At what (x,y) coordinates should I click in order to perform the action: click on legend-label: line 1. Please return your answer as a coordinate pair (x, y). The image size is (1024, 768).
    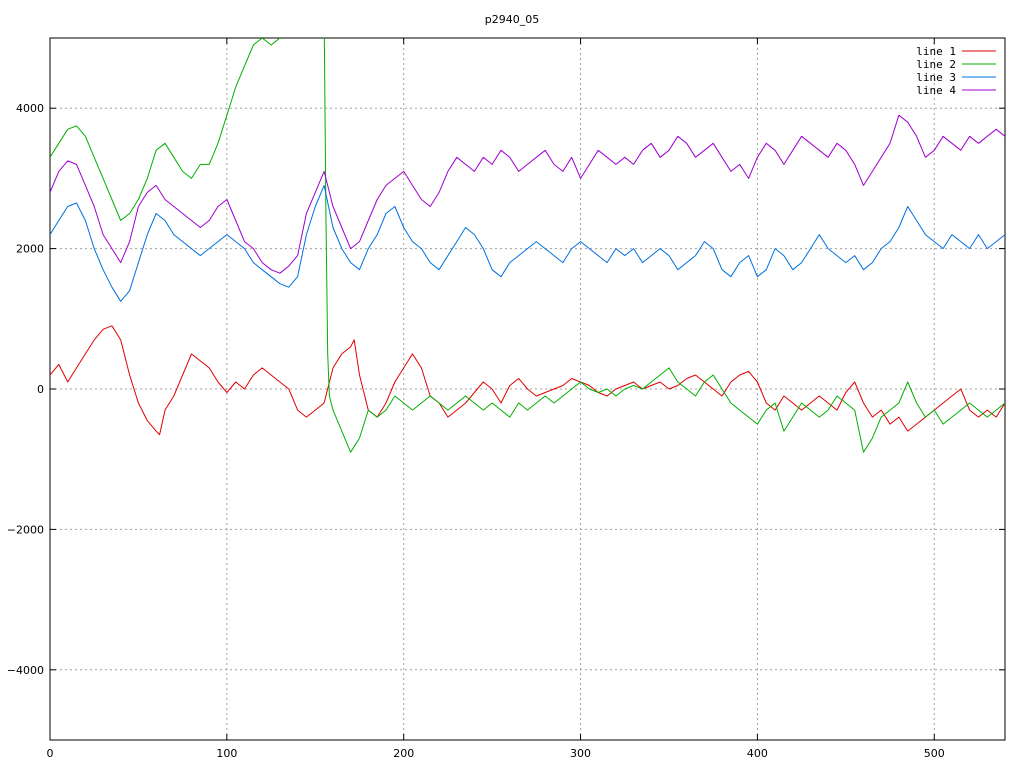
    Looking at the image, I should click on (936, 51).